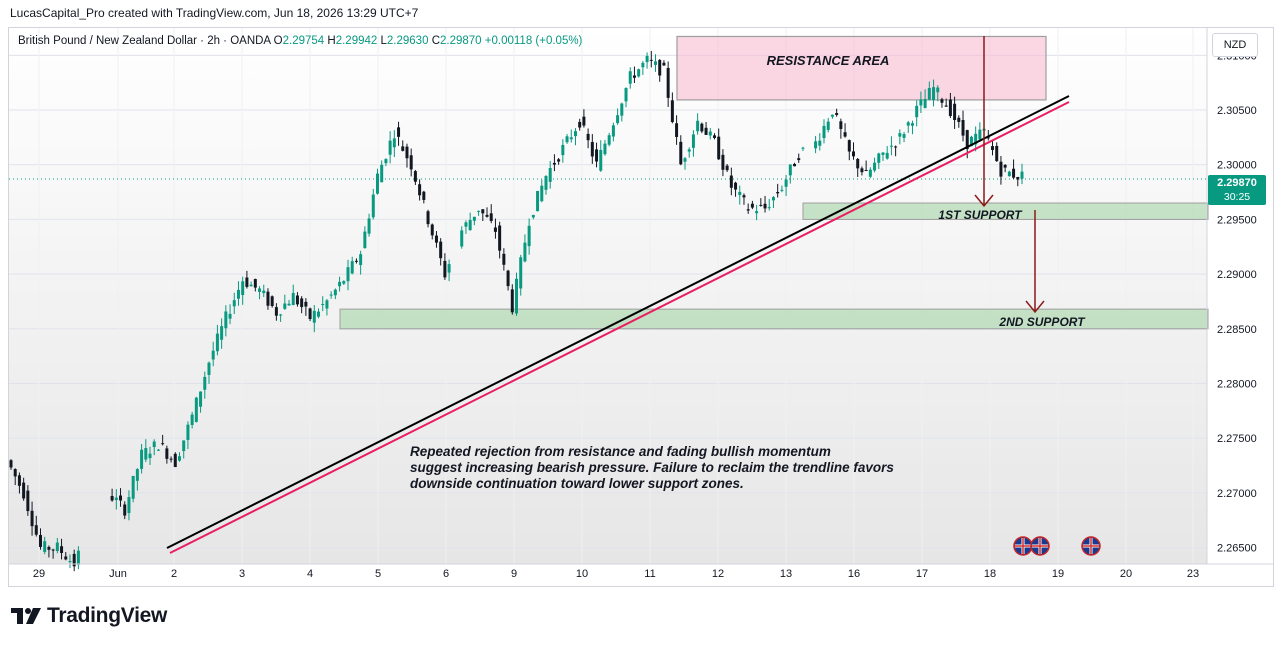 The height and width of the screenshot is (647, 1281). What do you see at coordinates (1237, 190) in the screenshot?
I see `last-price-tag: 2.29870 30:25` at bounding box center [1237, 190].